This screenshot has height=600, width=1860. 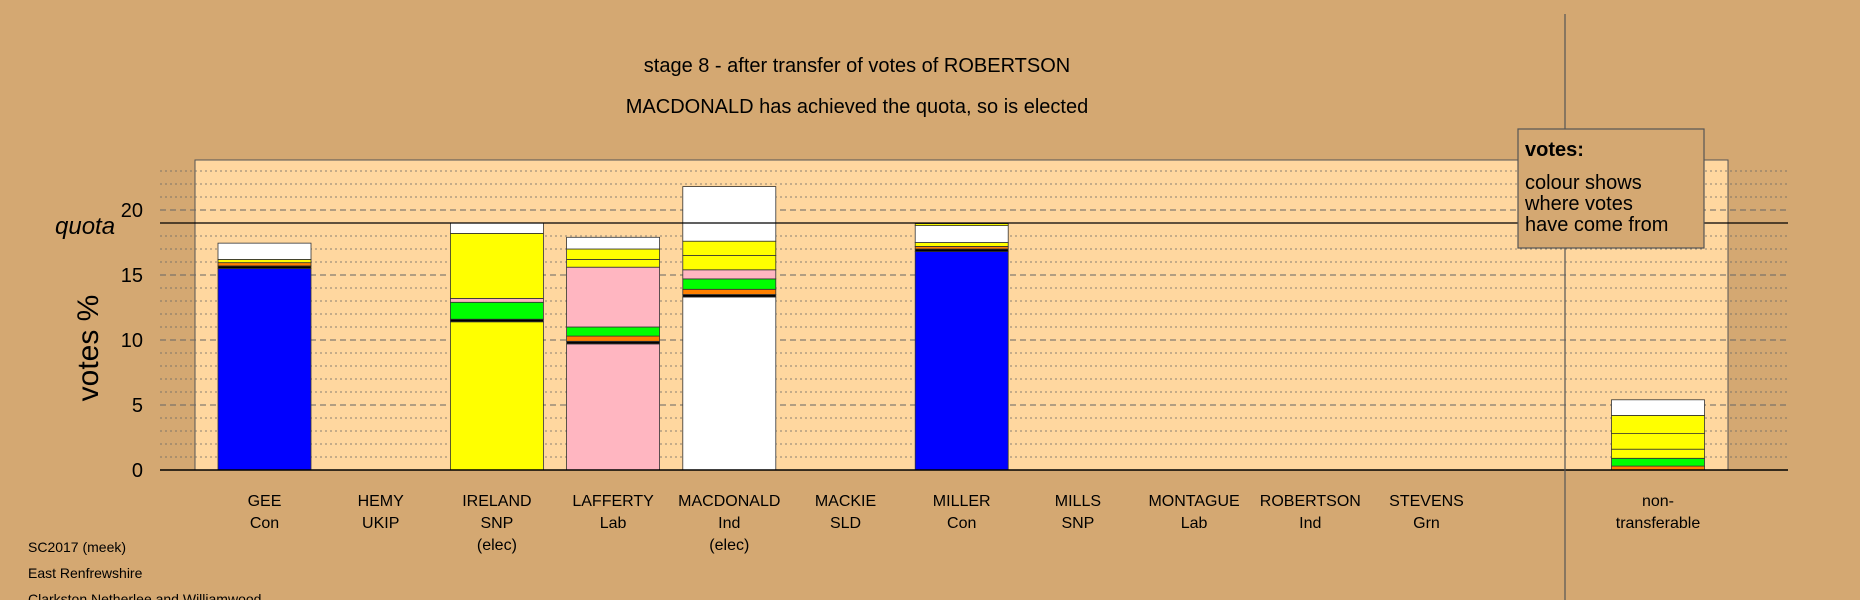 I want to click on footer-line: Clarkston Netherlee and Williamwood, so click(x=144, y=595).